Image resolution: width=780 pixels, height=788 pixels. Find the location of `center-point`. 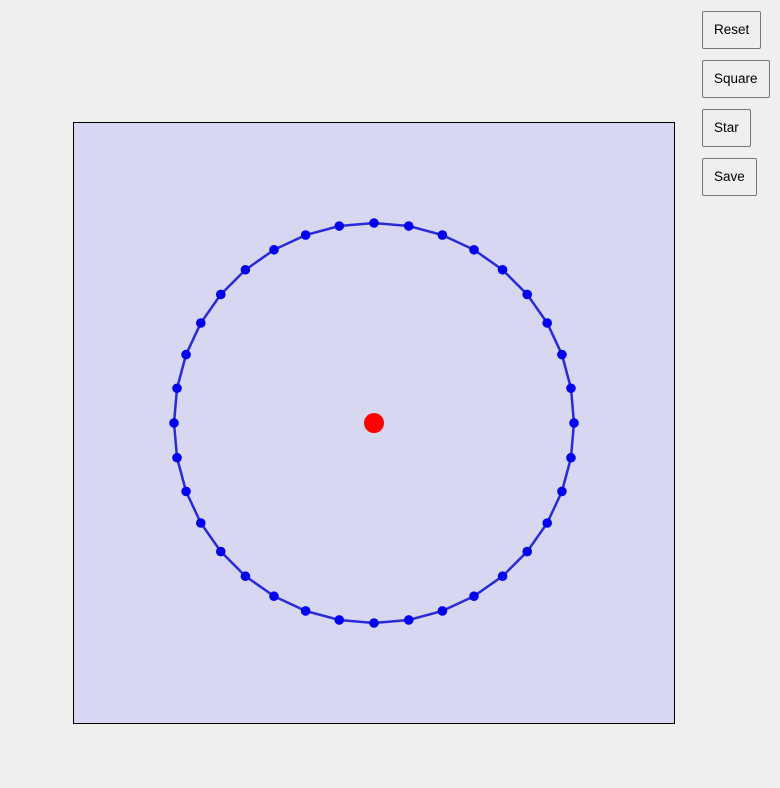

center-point is located at coordinates (374, 423).